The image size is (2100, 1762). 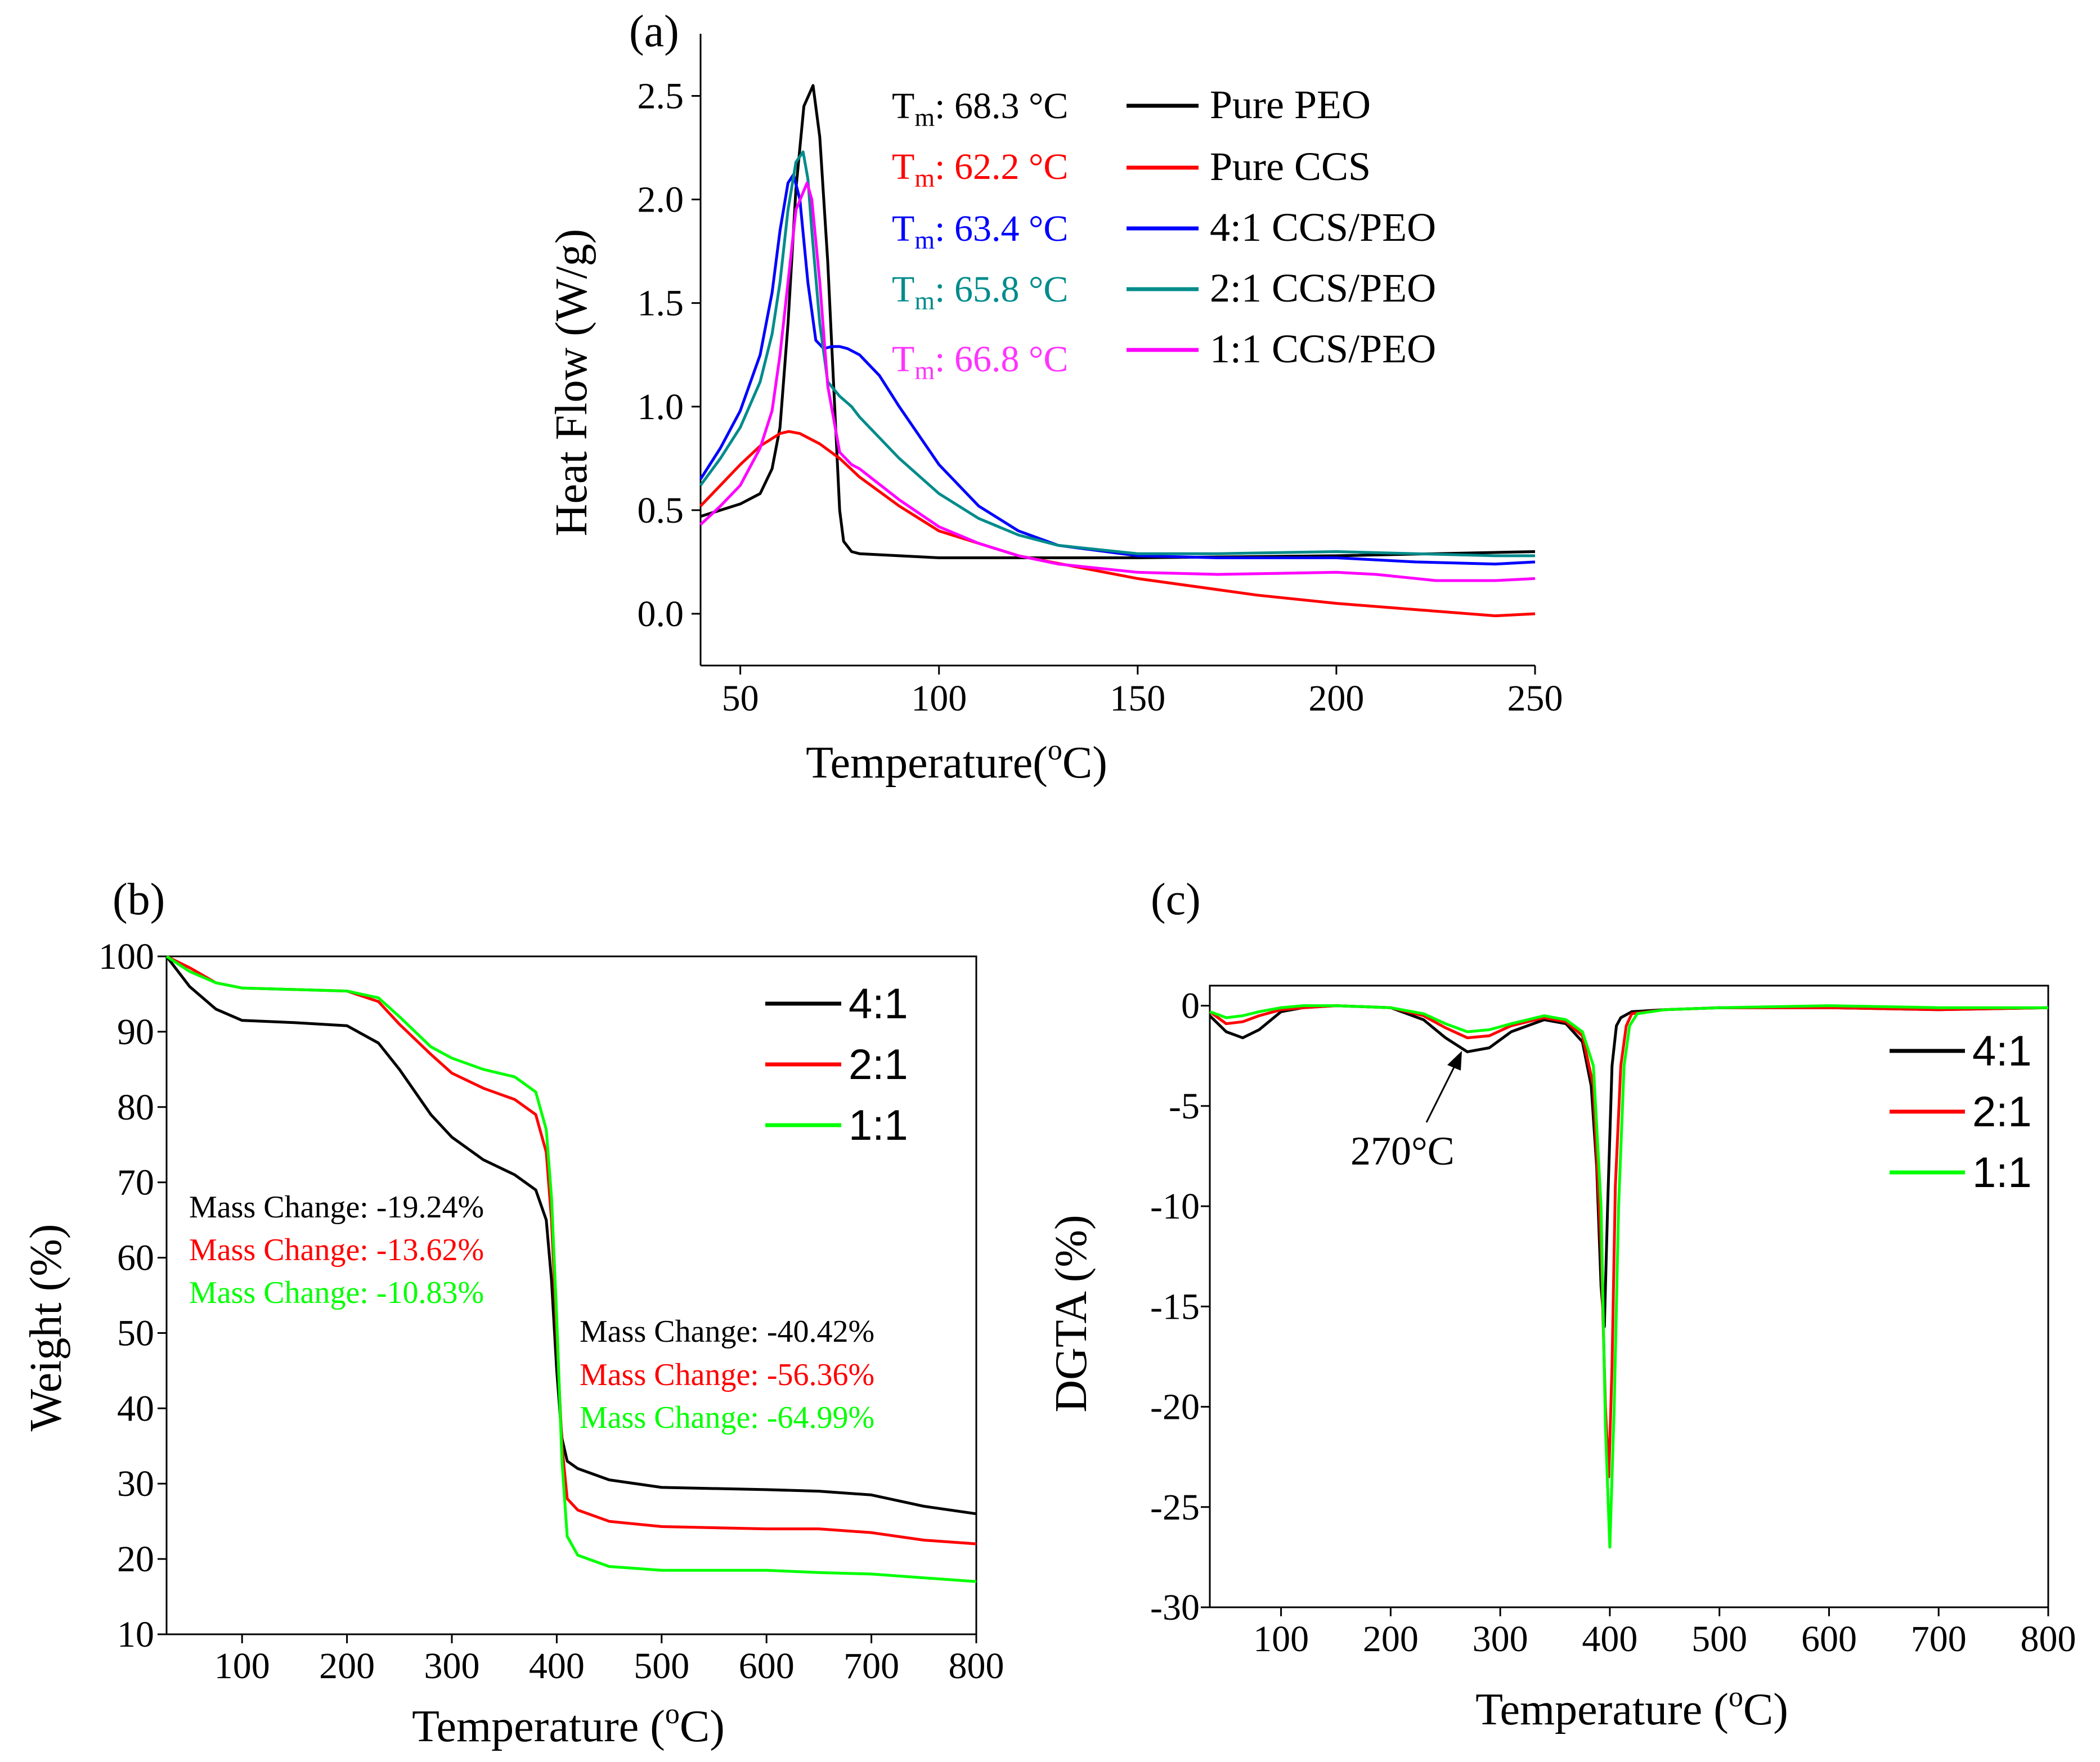 What do you see at coordinates (727, 1417) in the screenshot?
I see `mass-change-annotation: Mass Change: -64.99%` at bounding box center [727, 1417].